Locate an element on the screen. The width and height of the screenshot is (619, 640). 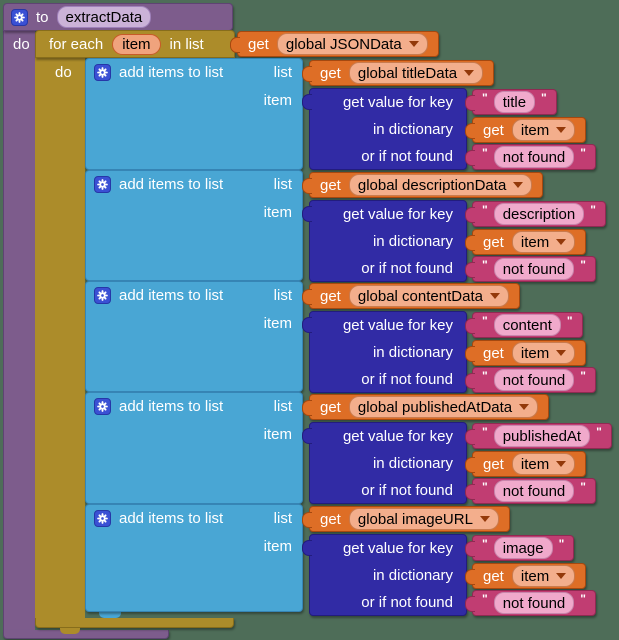
foreach-bottom-connector is located at coordinates (70, 631).